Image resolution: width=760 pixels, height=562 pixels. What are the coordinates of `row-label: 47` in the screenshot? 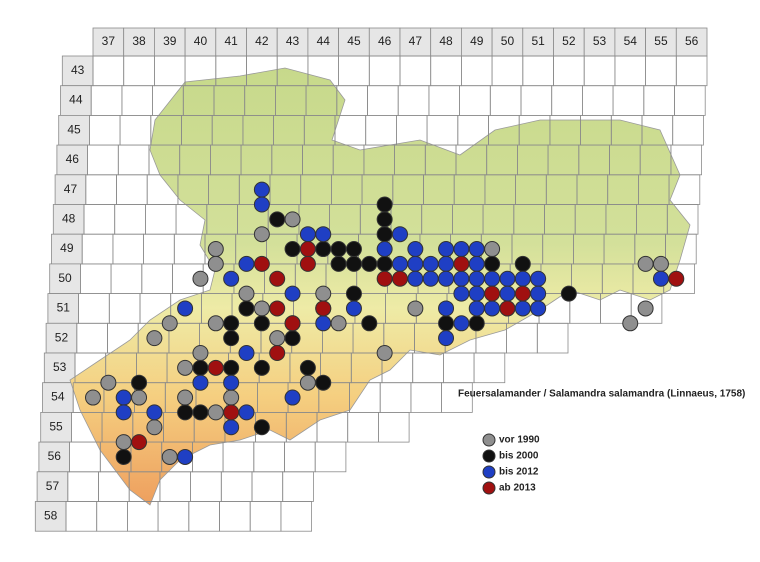 It's located at (71, 189).